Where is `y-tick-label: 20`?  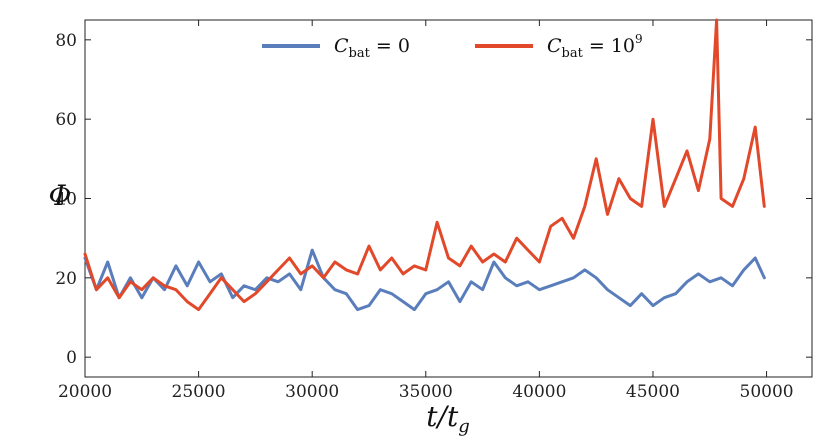
y-tick-label: 20 is located at coordinates (66, 279).